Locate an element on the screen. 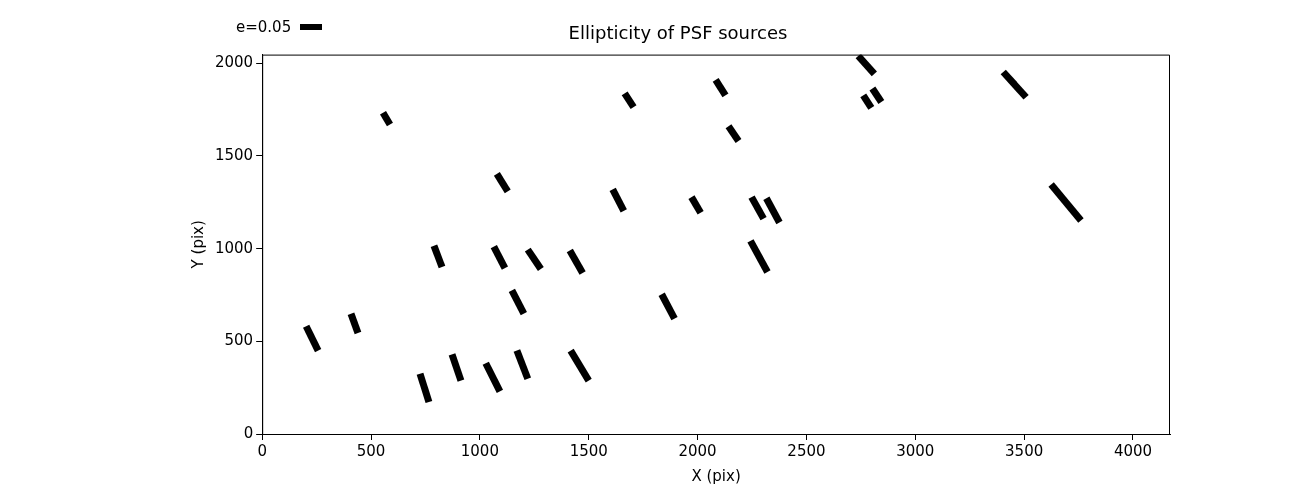  y-tick-label: 1500 is located at coordinates (234, 154).